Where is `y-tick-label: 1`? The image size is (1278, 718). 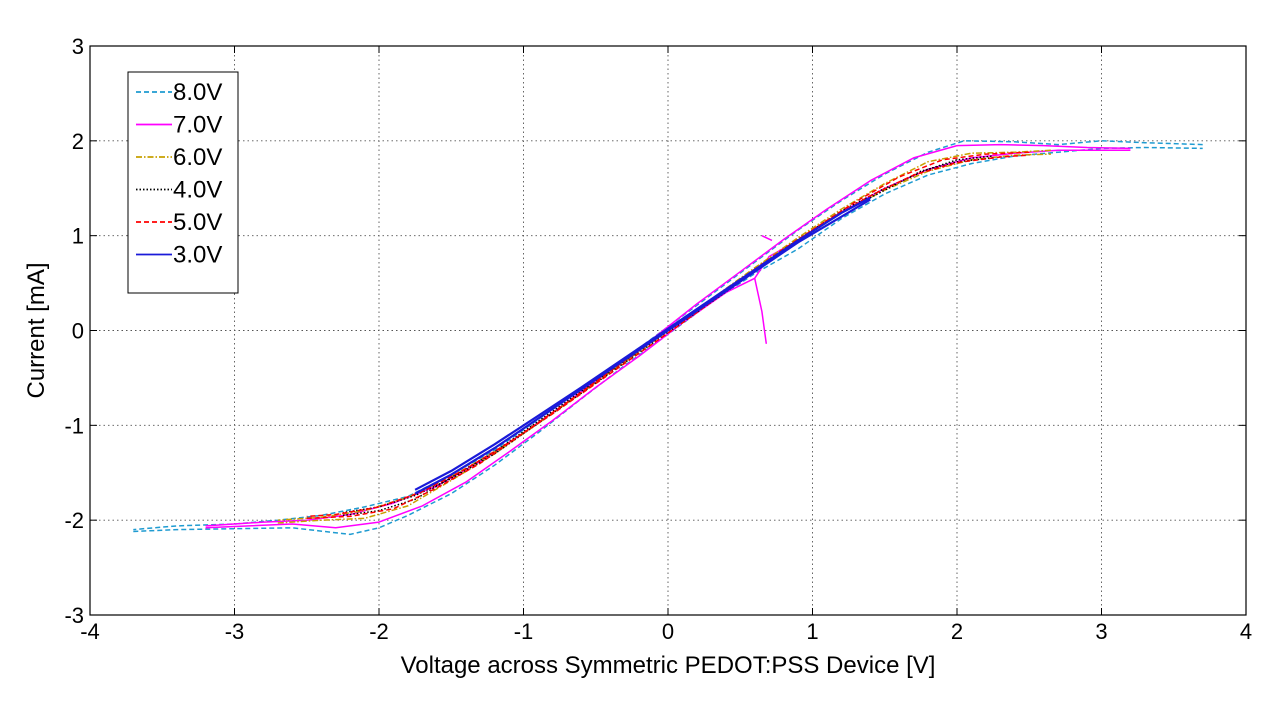 y-tick-label: 1 is located at coordinates (78, 236).